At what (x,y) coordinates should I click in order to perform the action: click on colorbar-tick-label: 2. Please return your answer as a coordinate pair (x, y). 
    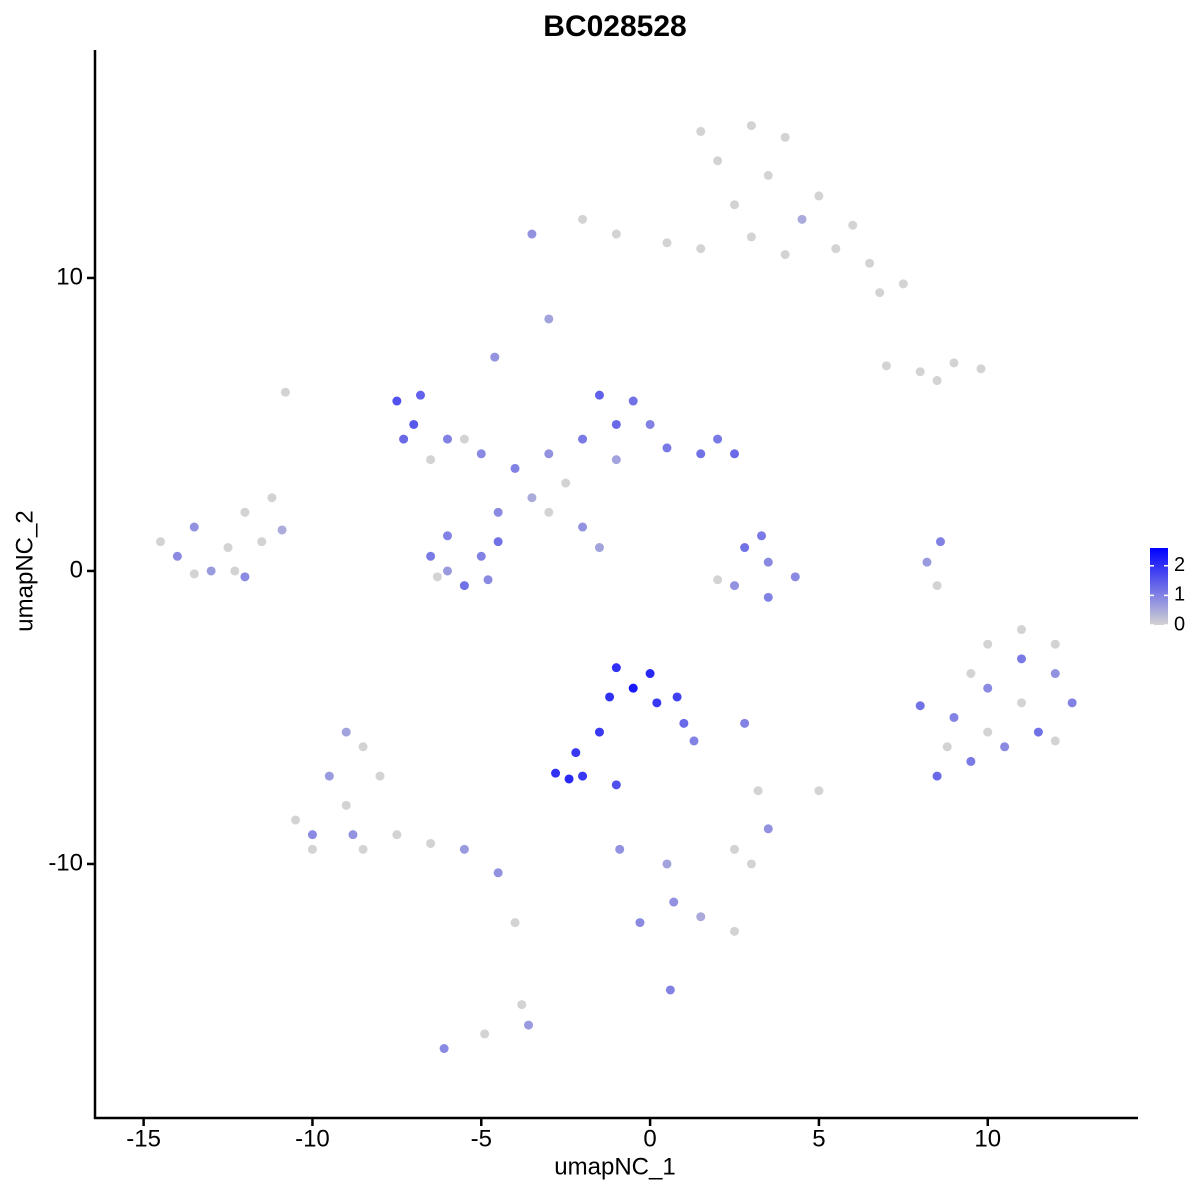
    Looking at the image, I should click on (1179, 565).